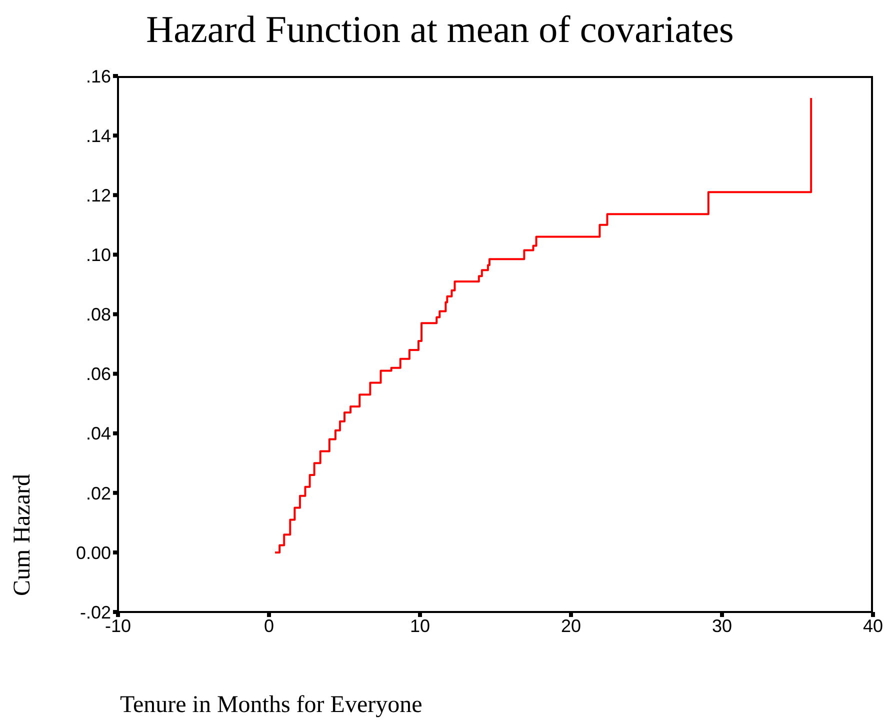  What do you see at coordinates (440, 30) in the screenshot?
I see `chart-title: Hazard Function at mean of covariates` at bounding box center [440, 30].